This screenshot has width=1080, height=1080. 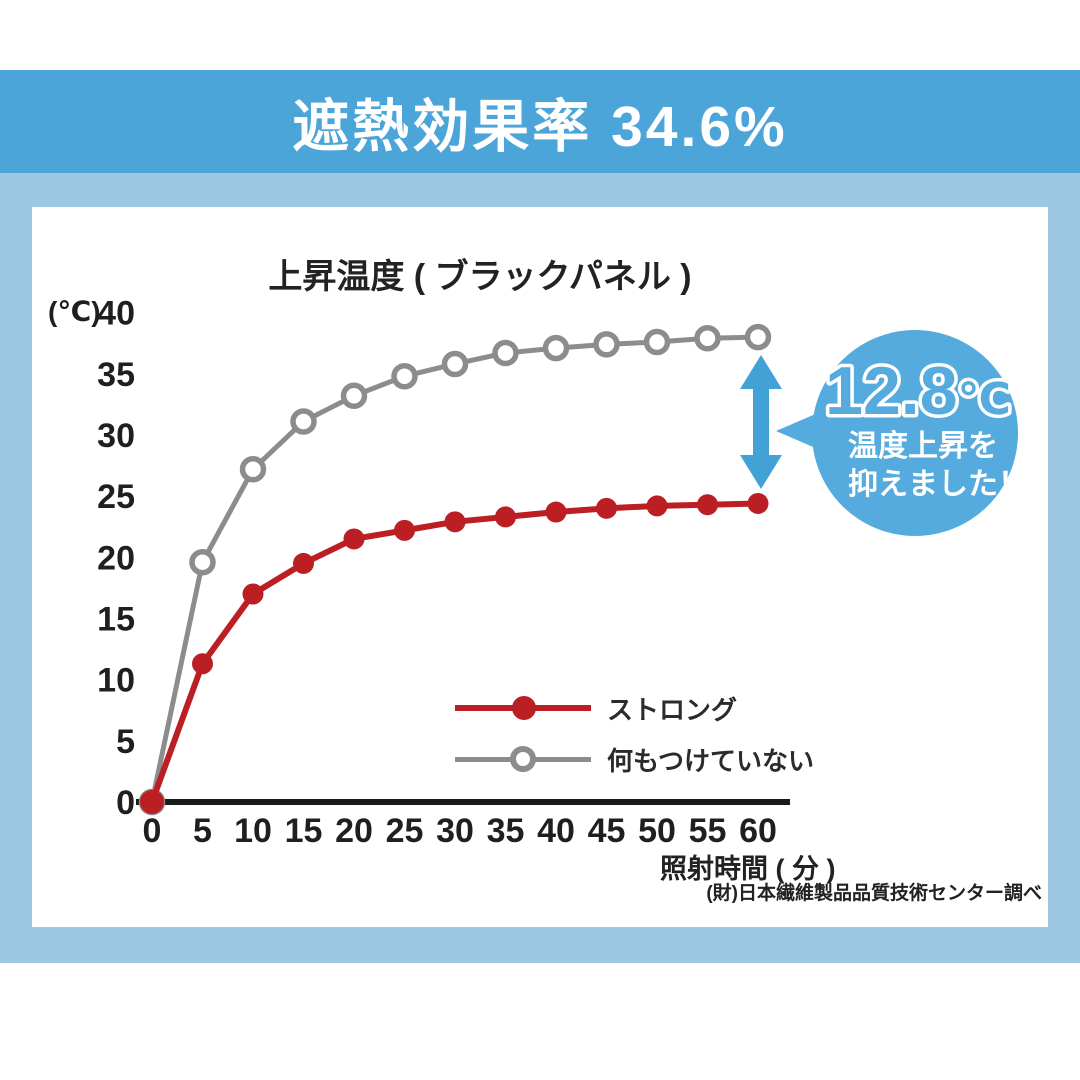 What do you see at coordinates (523, 758) in the screenshot?
I see `gray-line-swatch-icon` at bounding box center [523, 758].